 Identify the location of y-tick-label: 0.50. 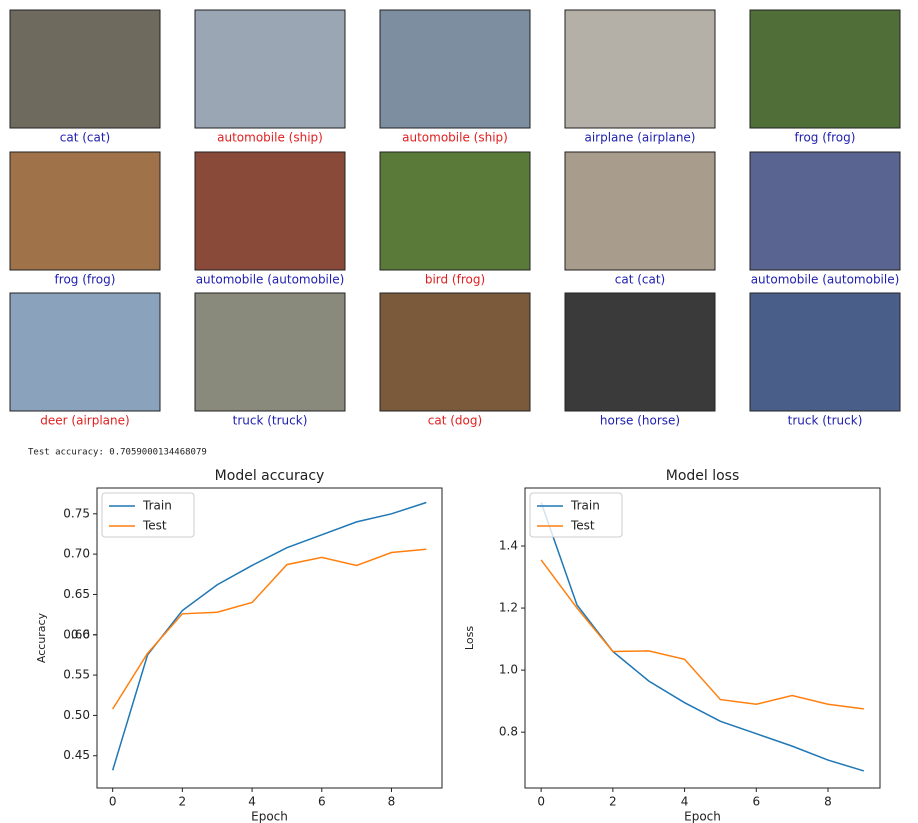
(76, 715).